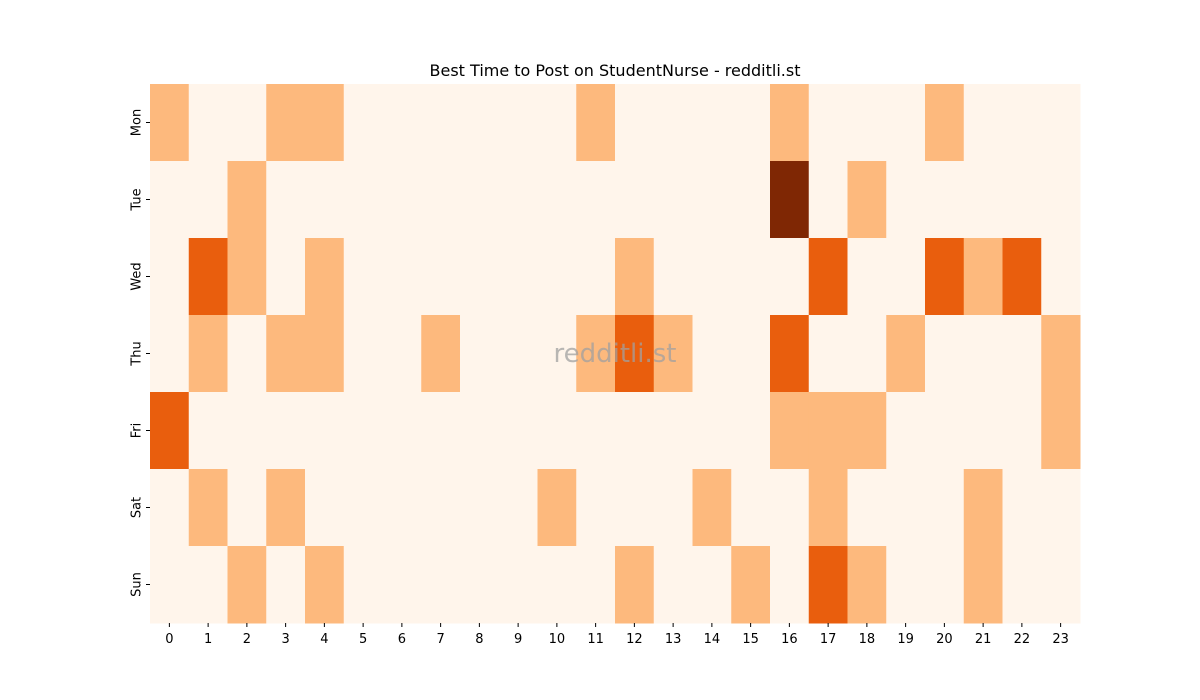 The height and width of the screenshot is (700, 1200). I want to click on x-tick-label: 17, so click(828, 639).